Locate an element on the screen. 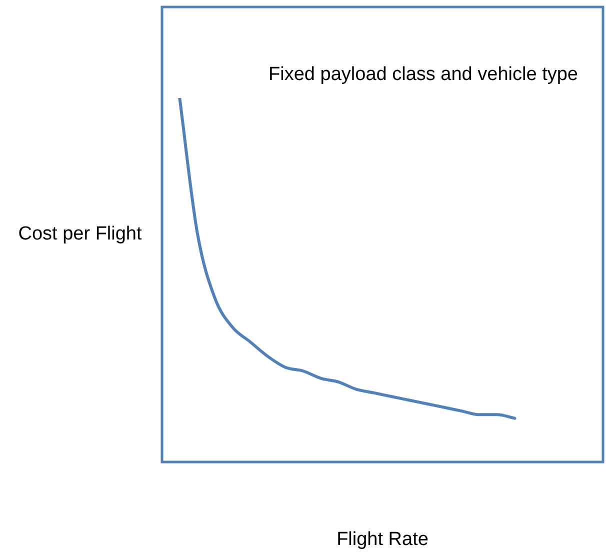  text: Fixed payload class and vehicle type is located at coordinates (423, 75).